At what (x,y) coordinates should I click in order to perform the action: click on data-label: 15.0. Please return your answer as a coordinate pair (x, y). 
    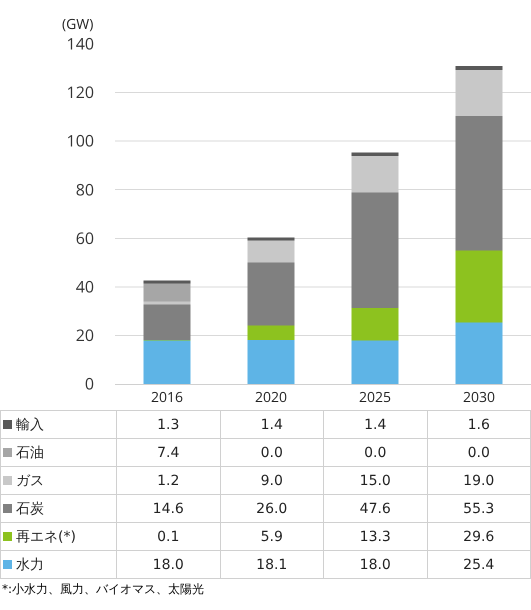
    Looking at the image, I should click on (375, 480).